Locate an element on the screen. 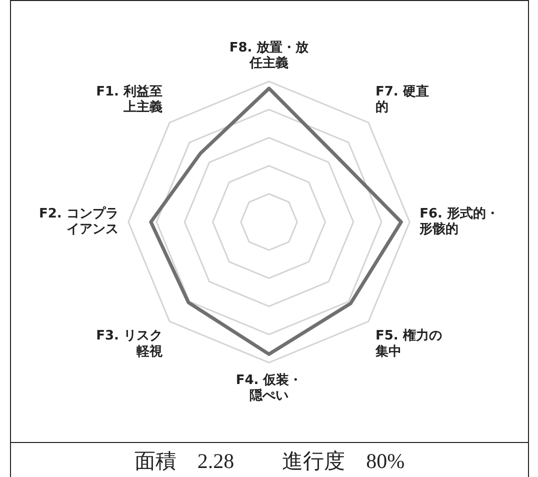 The width and height of the screenshot is (538, 477). spoke-label: F7. 硬直的 is located at coordinates (402, 100).